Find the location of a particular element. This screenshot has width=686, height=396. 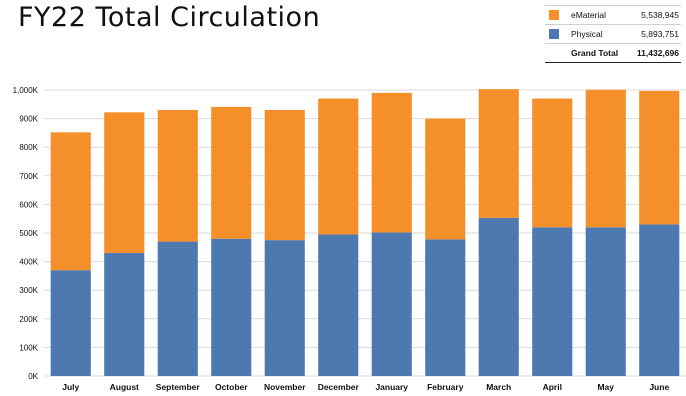

bar-ematerial-october is located at coordinates (231, 172).